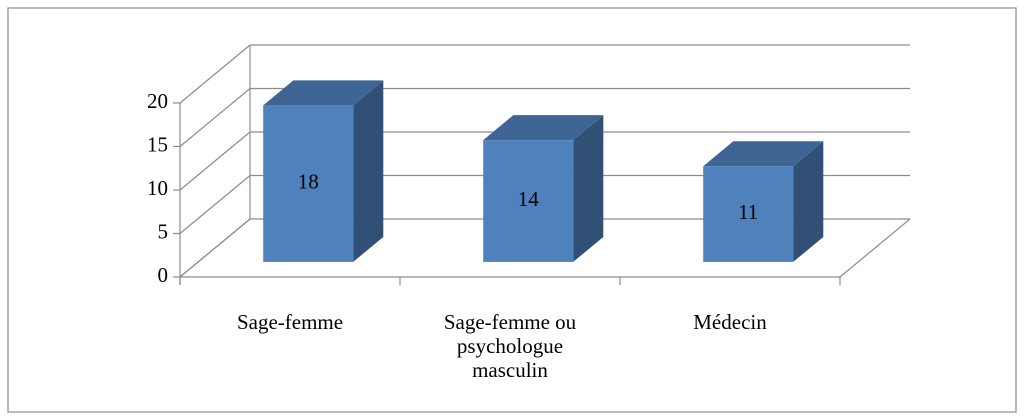  What do you see at coordinates (730, 322) in the screenshot?
I see `x-tick-label: Médecin` at bounding box center [730, 322].